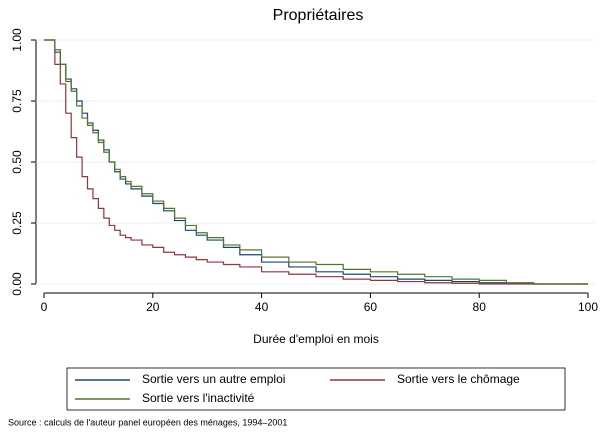 The image size is (600, 433). What do you see at coordinates (480, 307) in the screenshot?
I see `x-tick-label: 80` at bounding box center [480, 307].